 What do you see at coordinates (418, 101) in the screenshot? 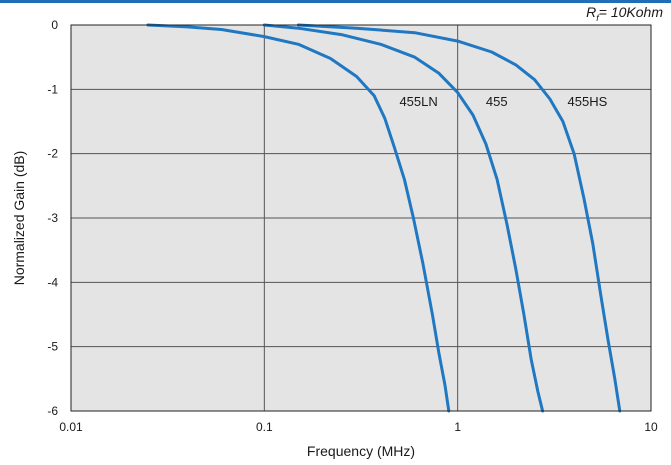
I see `series-label-455ln: 455LN` at bounding box center [418, 101].